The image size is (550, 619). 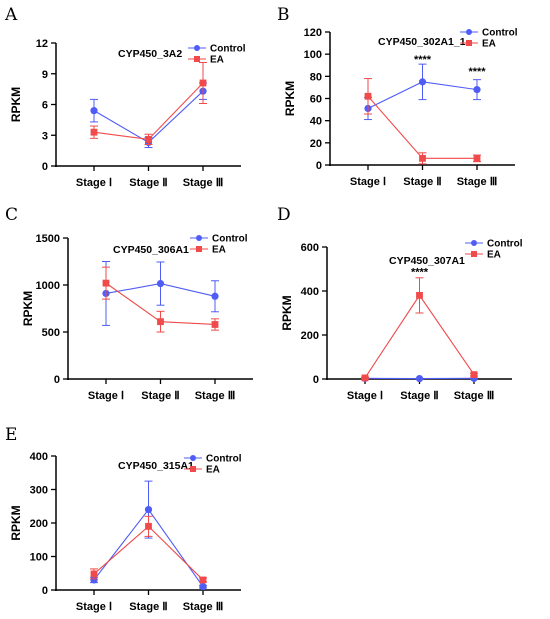 I want to click on chart-title: CYP450_315A1, so click(x=156, y=466).